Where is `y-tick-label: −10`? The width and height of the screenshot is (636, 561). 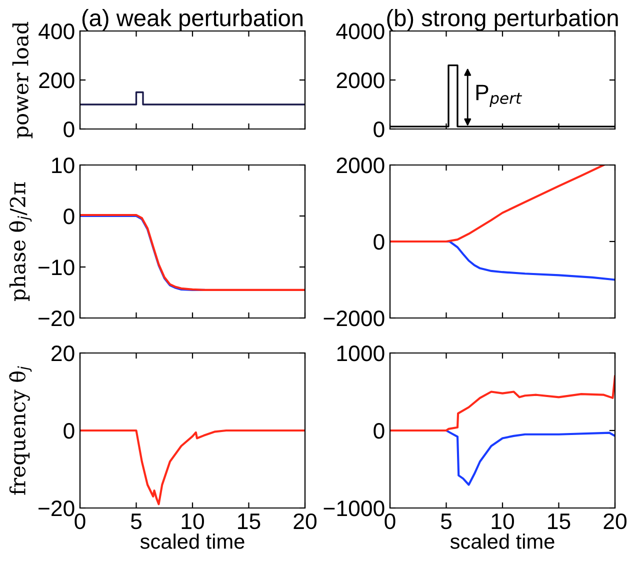 y-tick-label: −10 is located at coordinates (56, 268).